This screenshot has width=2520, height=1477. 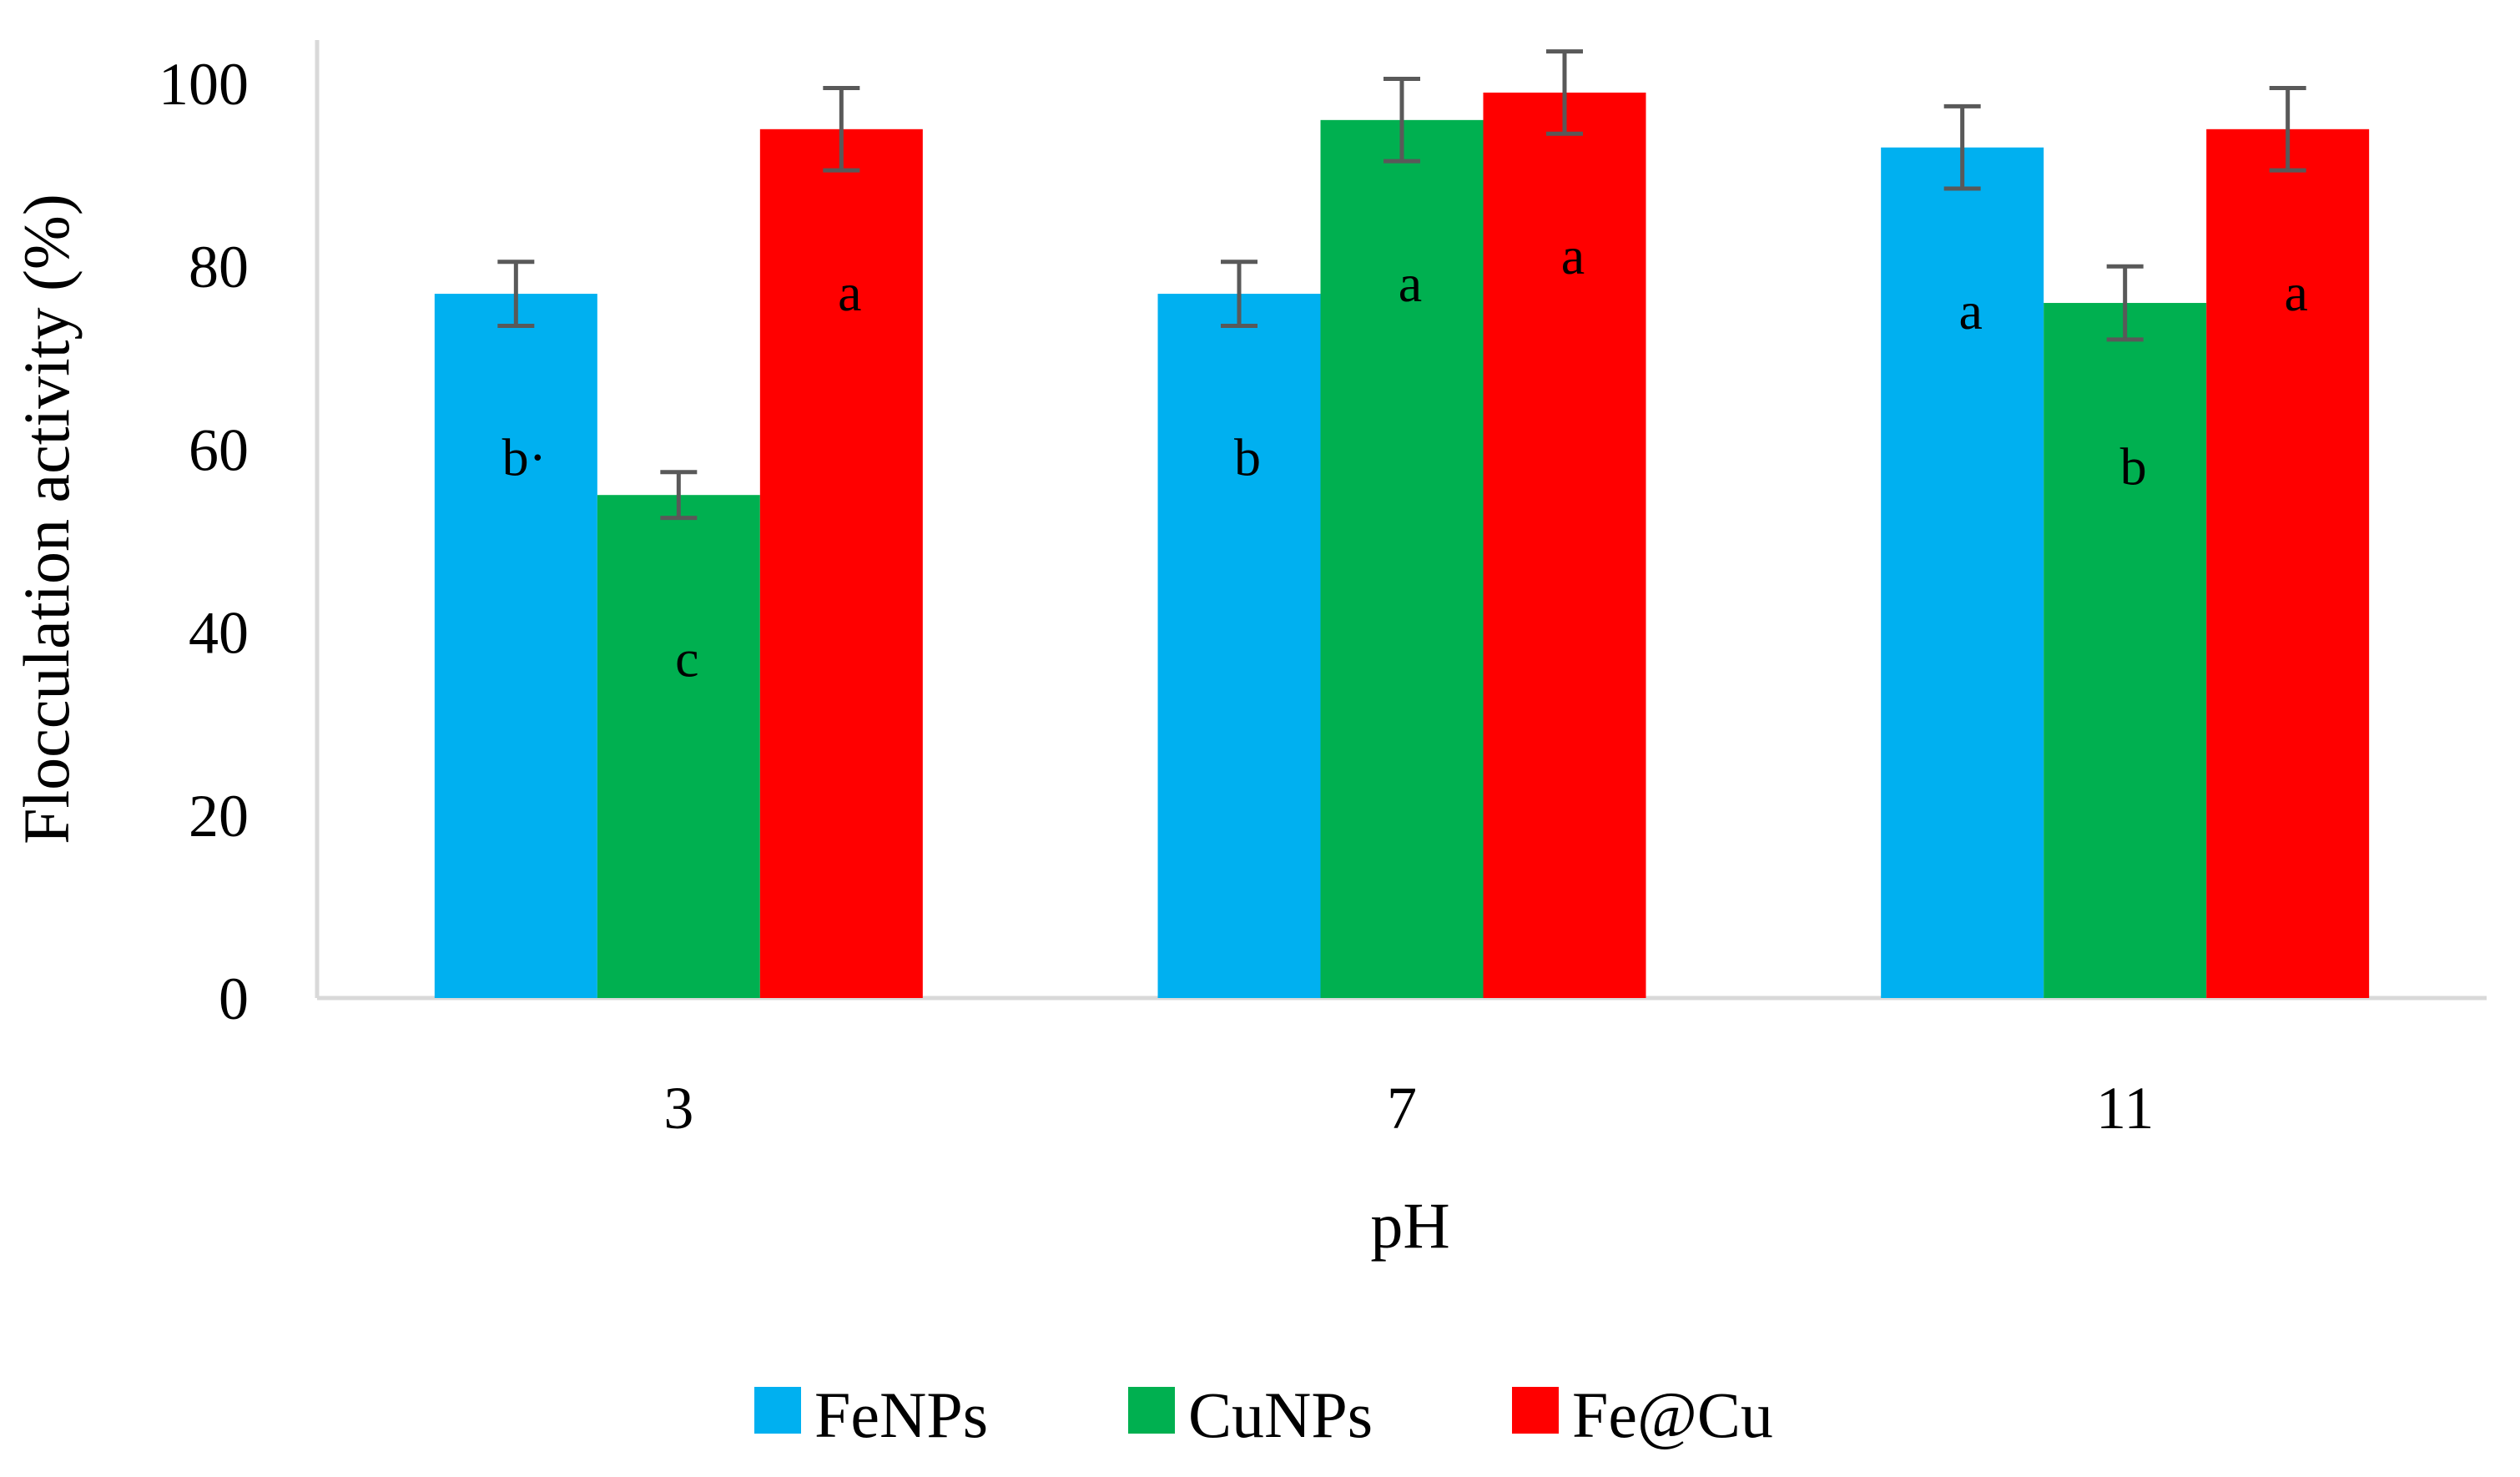 What do you see at coordinates (234, 998) in the screenshot?
I see `y-tick-label: 0` at bounding box center [234, 998].